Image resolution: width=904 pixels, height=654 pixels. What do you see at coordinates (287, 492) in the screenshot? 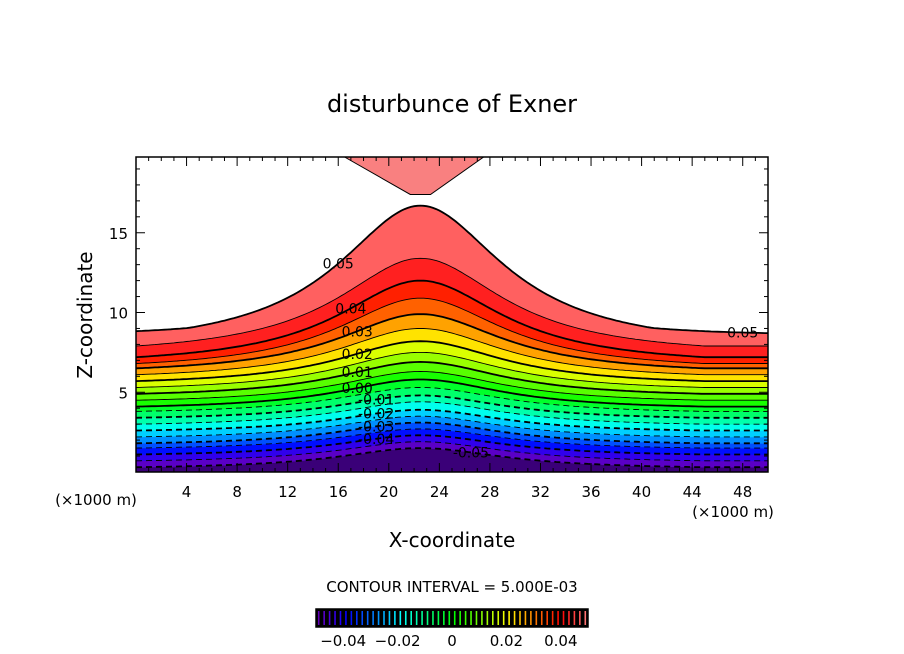
I see `x-tick-label: 12` at bounding box center [287, 492].